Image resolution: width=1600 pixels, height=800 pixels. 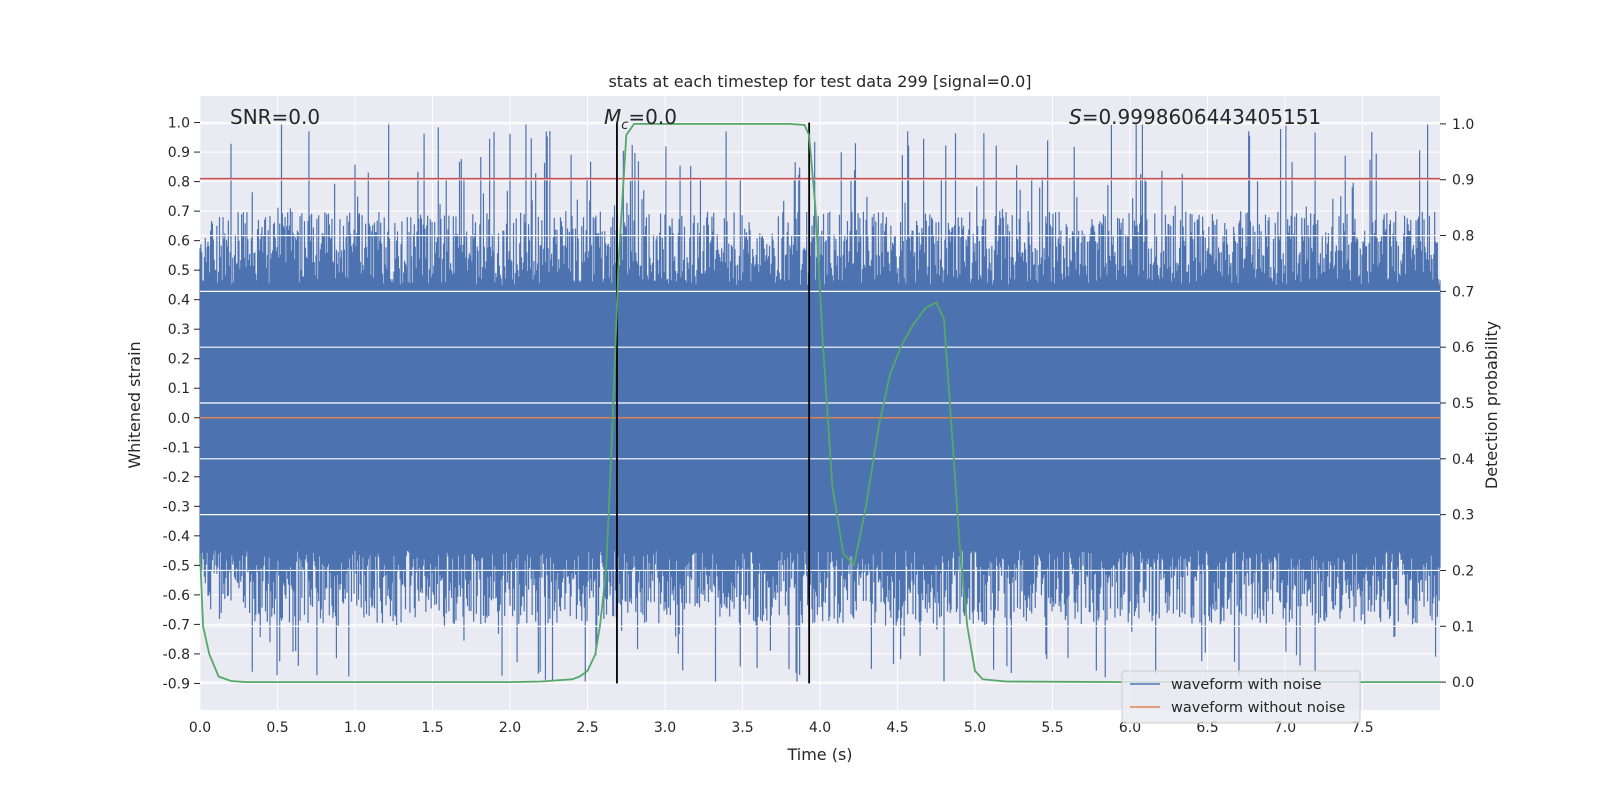 What do you see at coordinates (176, 448) in the screenshot?
I see `y-tick-label: -0.1` at bounding box center [176, 448].